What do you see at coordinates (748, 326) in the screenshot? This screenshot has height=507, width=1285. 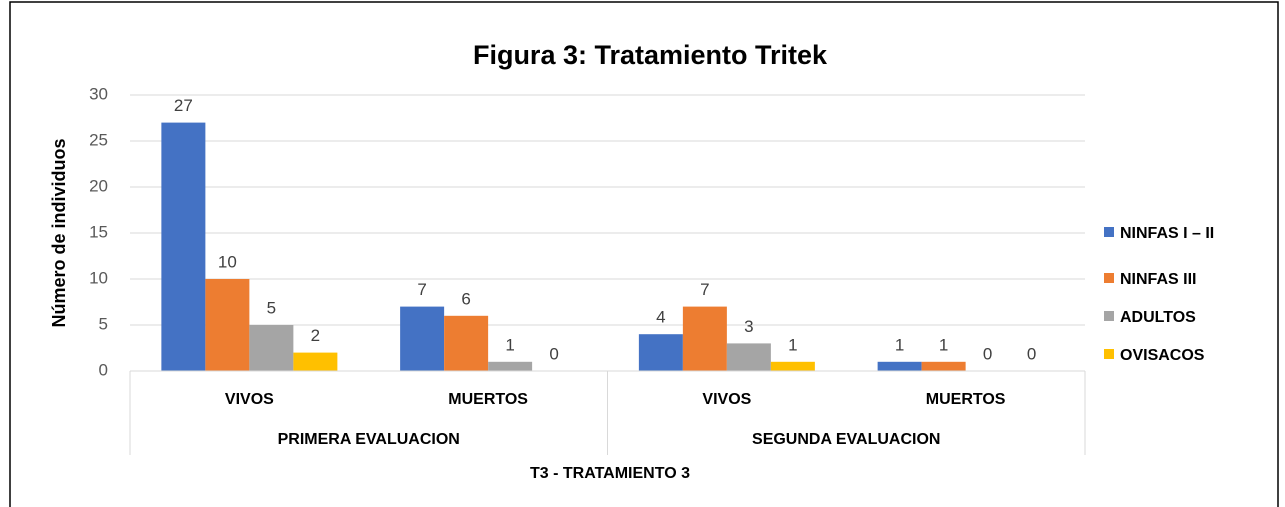 I see `data-label: 3` at bounding box center [748, 326].